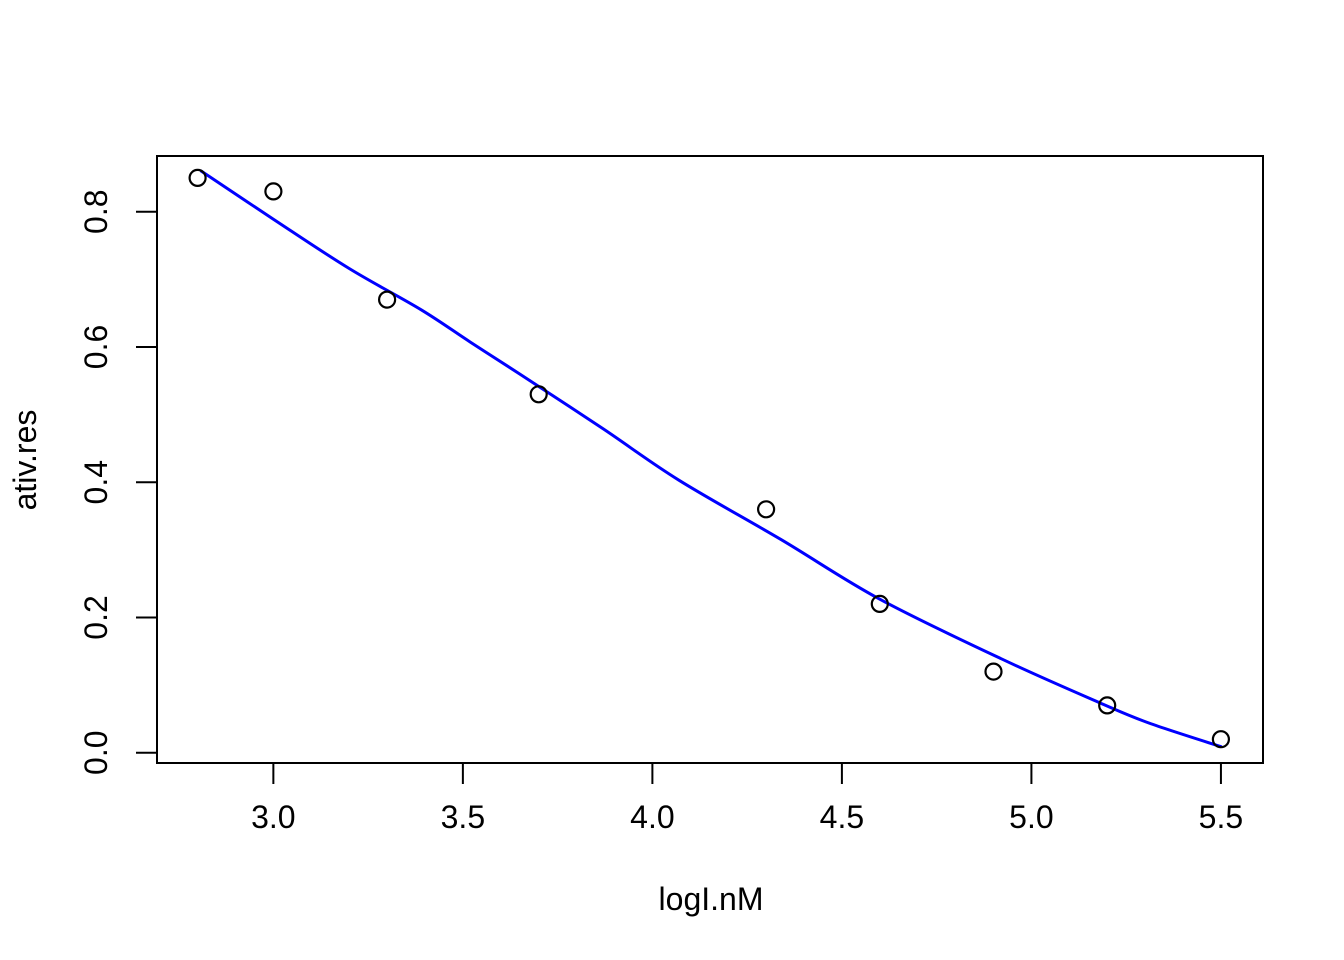 This screenshot has width=1344, height=960. Describe the element at coordinates (711, 899) in the screenshot. I see `x-axis-label: logI.nM` at that location.